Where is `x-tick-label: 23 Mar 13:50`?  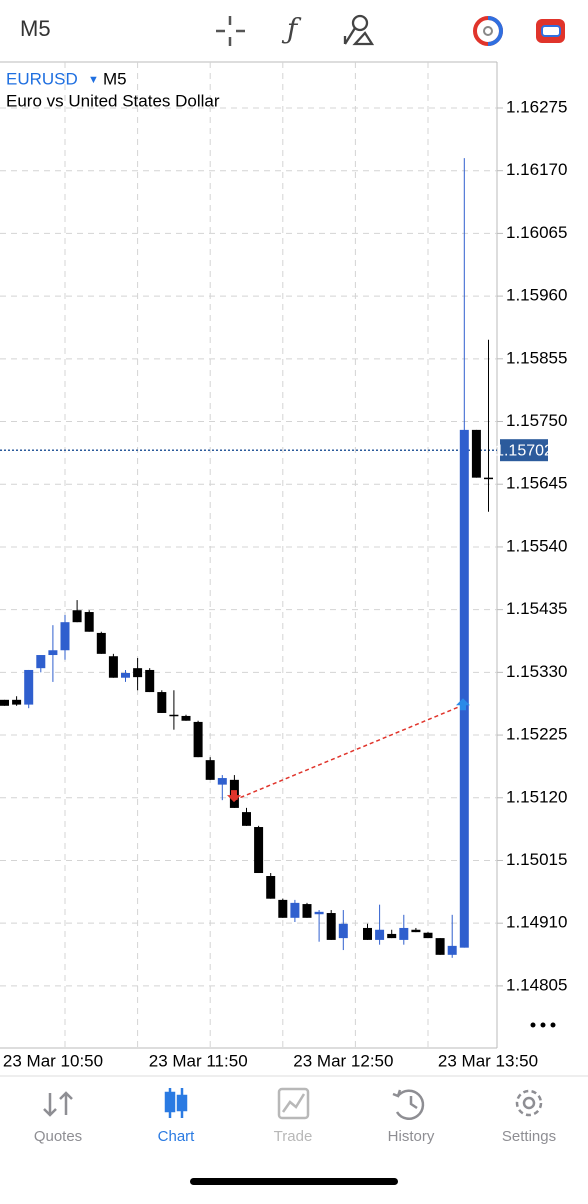
x-tick-label: 23 Mar 13:50 is located at coordinates (488, 1060).